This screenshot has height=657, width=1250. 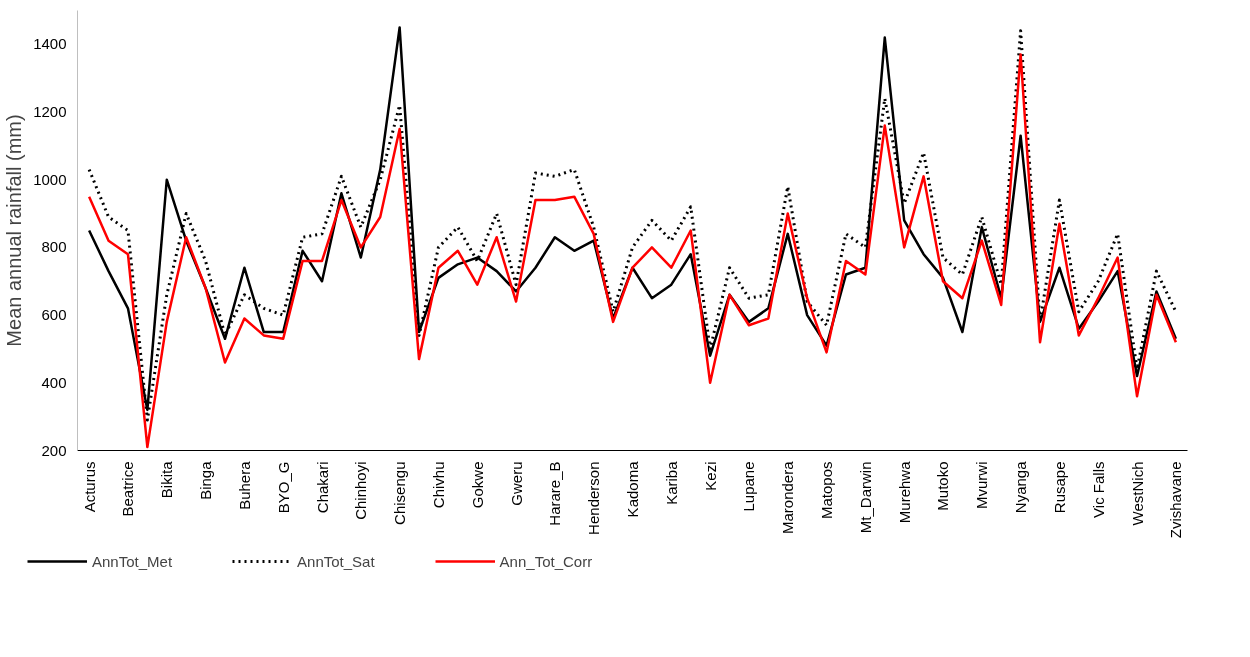 I want to click on x-tick-label: Kezi, so click(x=710, y=476).